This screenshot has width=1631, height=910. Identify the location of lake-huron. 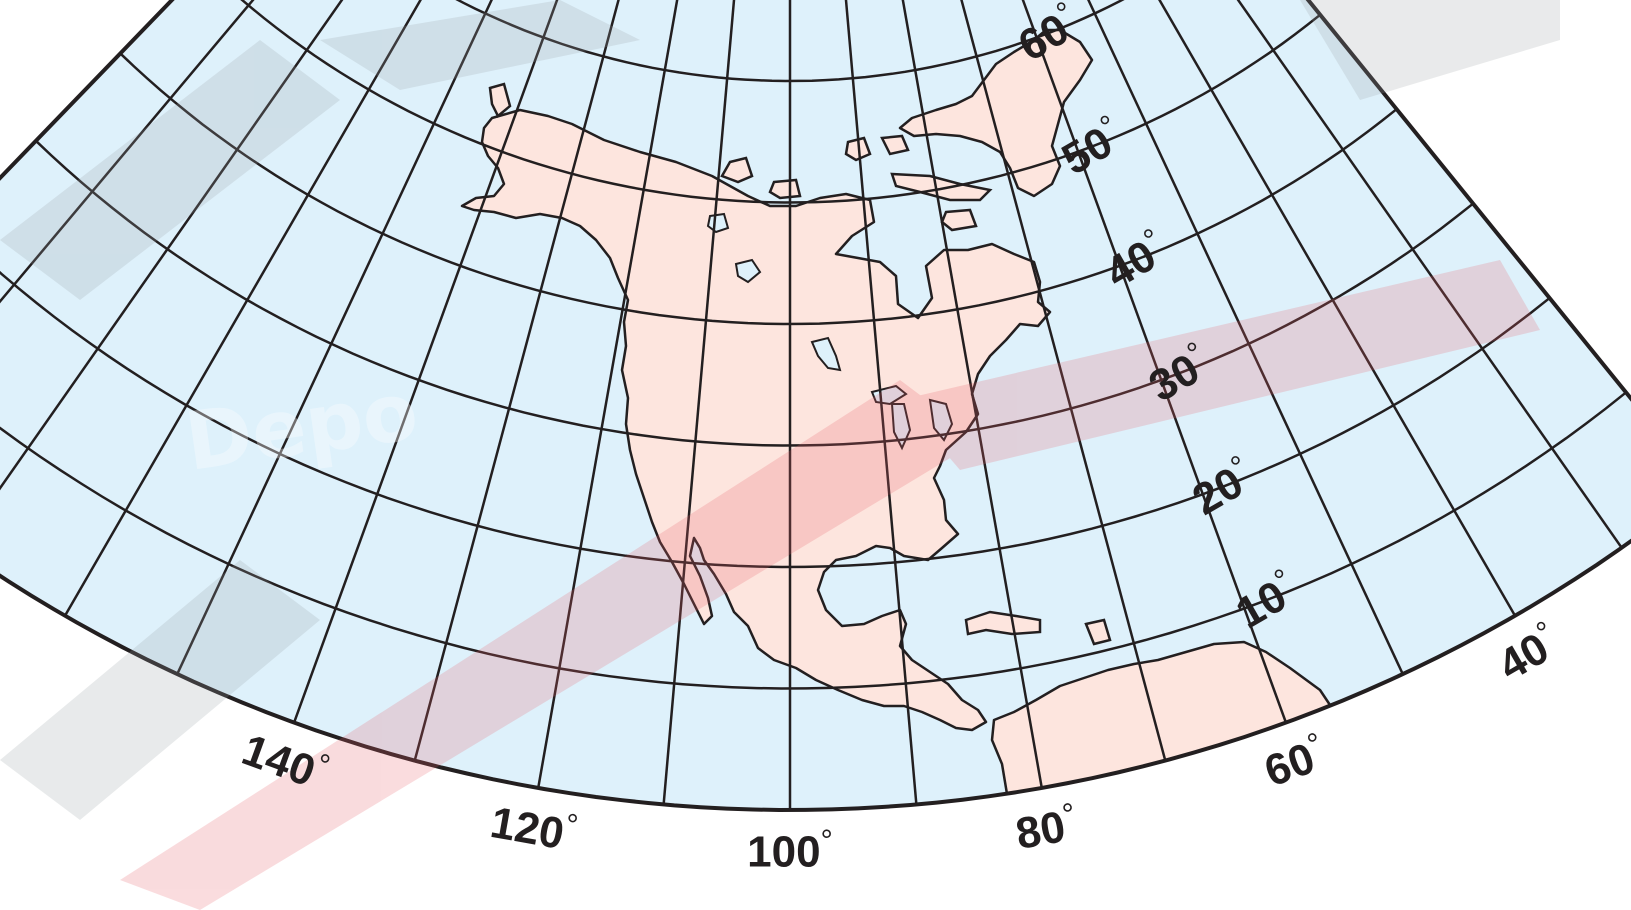
(941, 420).